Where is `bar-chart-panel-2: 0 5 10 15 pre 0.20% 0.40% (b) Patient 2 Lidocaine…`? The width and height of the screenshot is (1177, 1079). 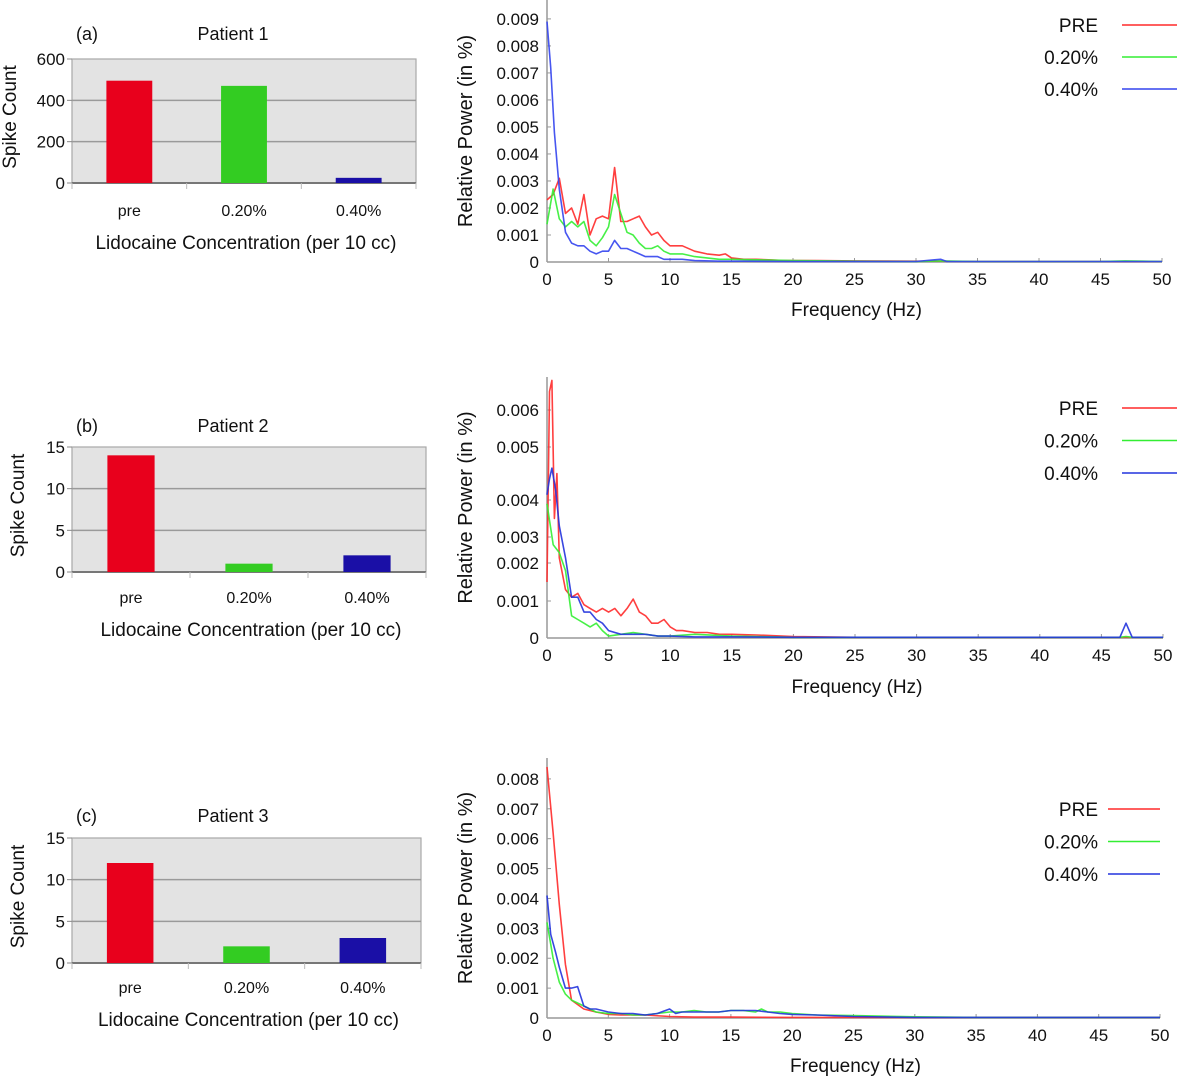 bar-chart-panel-2: 0 5 10 15 pre 0.20% 0.40% (b) Patient 2 Lidocaine… is located at coordinates (217, 528).